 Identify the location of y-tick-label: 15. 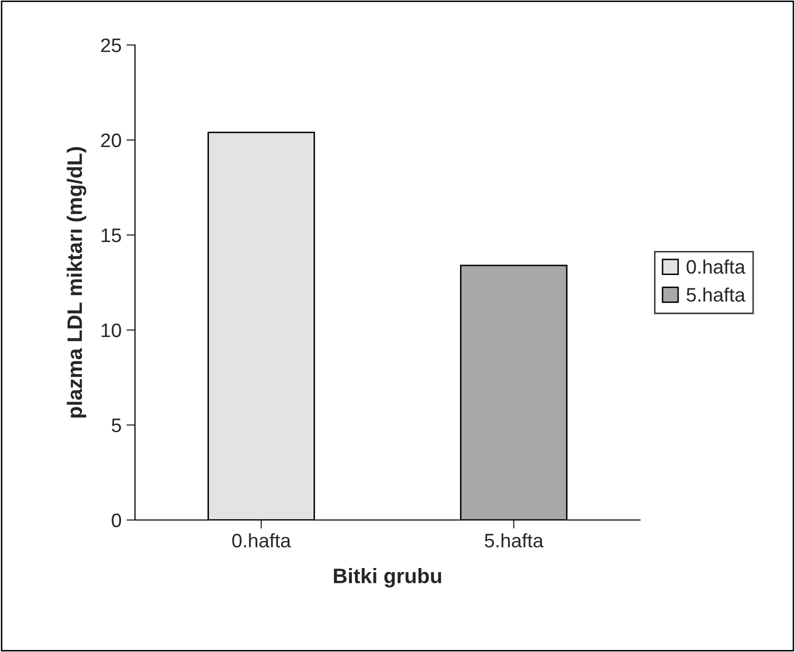
(111, 235).